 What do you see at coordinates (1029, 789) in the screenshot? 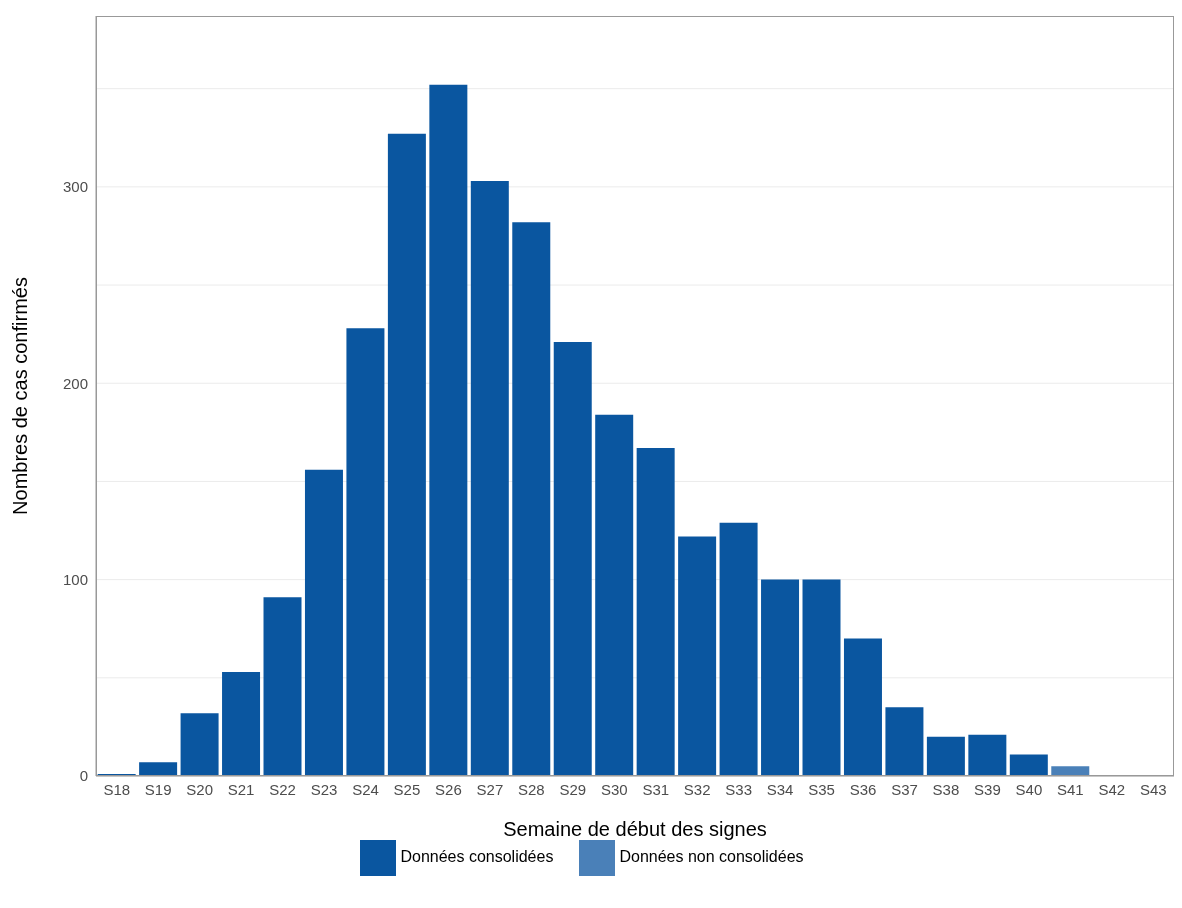
I see `x-tick-label: S40` at bounding box center [1029, 789].